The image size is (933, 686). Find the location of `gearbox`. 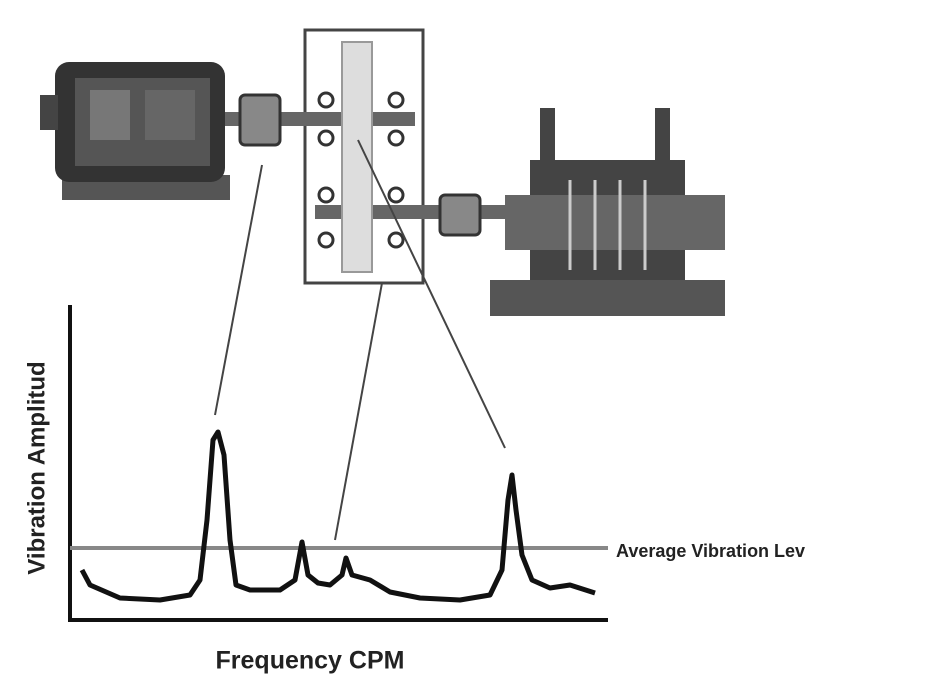

gearbox is located at coordinates (357, 156).